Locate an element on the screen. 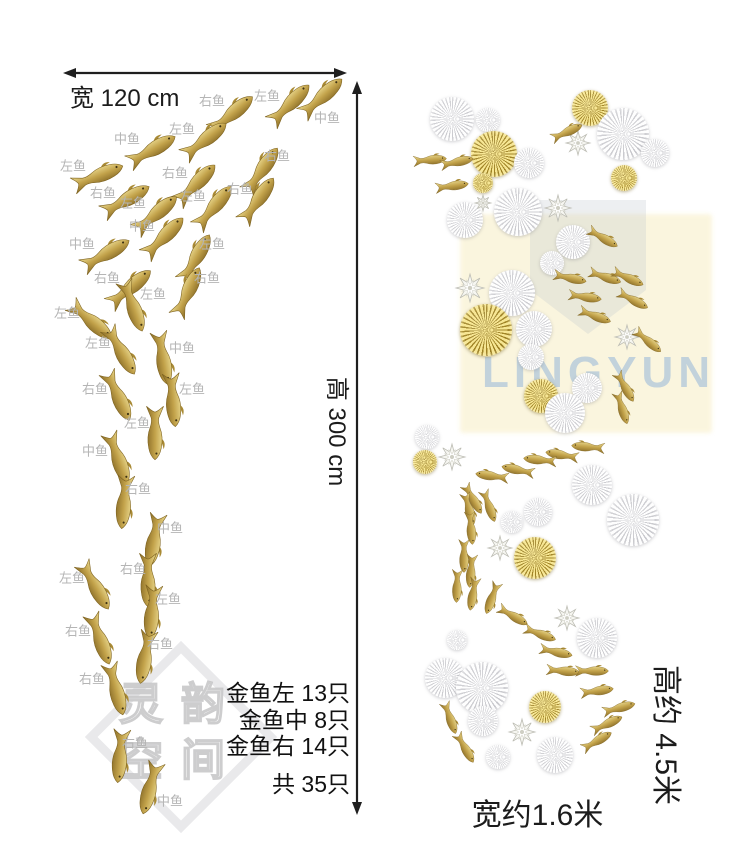 Image resolution: width=750 pixels, height=849 pixels. approx-width-label: 宽约1.6米 is located at coordinates (537, 815).